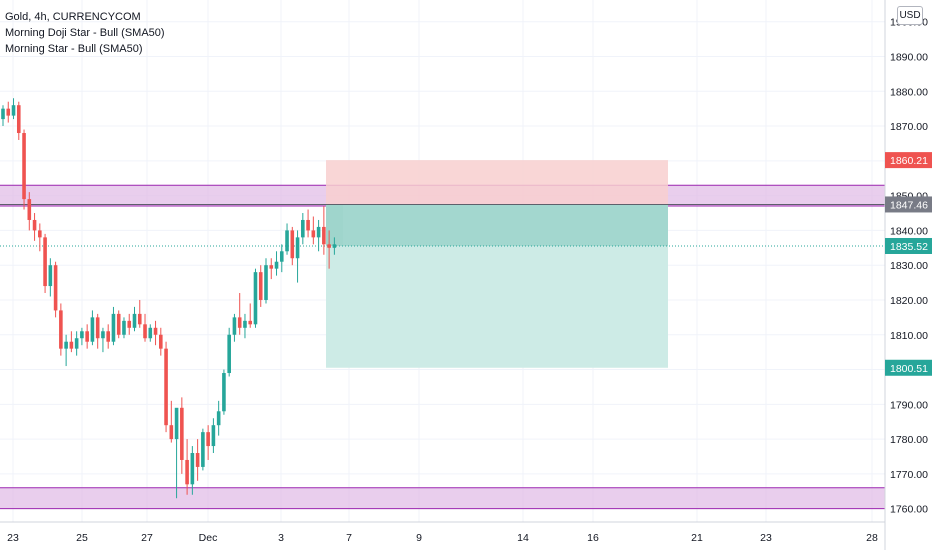 The width and height of the screenshot is (932, 550). I want to click on y-tick-label: 1820.00, so click(909, 301).